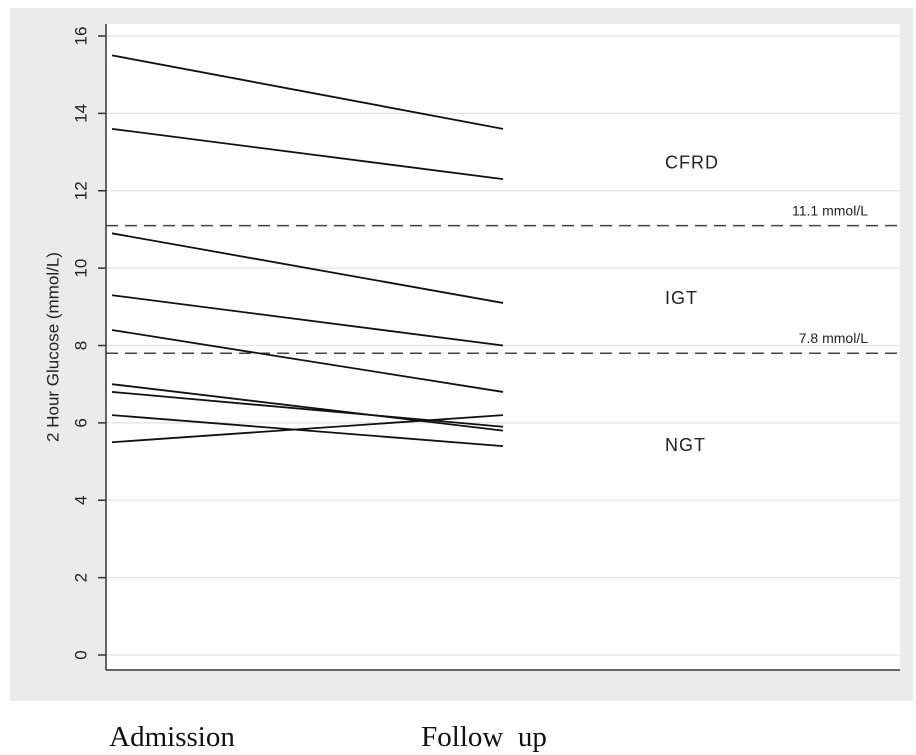 This screenshot has width=916, height=755. I want to click on y-tick-label: 2, so click(80, 577).